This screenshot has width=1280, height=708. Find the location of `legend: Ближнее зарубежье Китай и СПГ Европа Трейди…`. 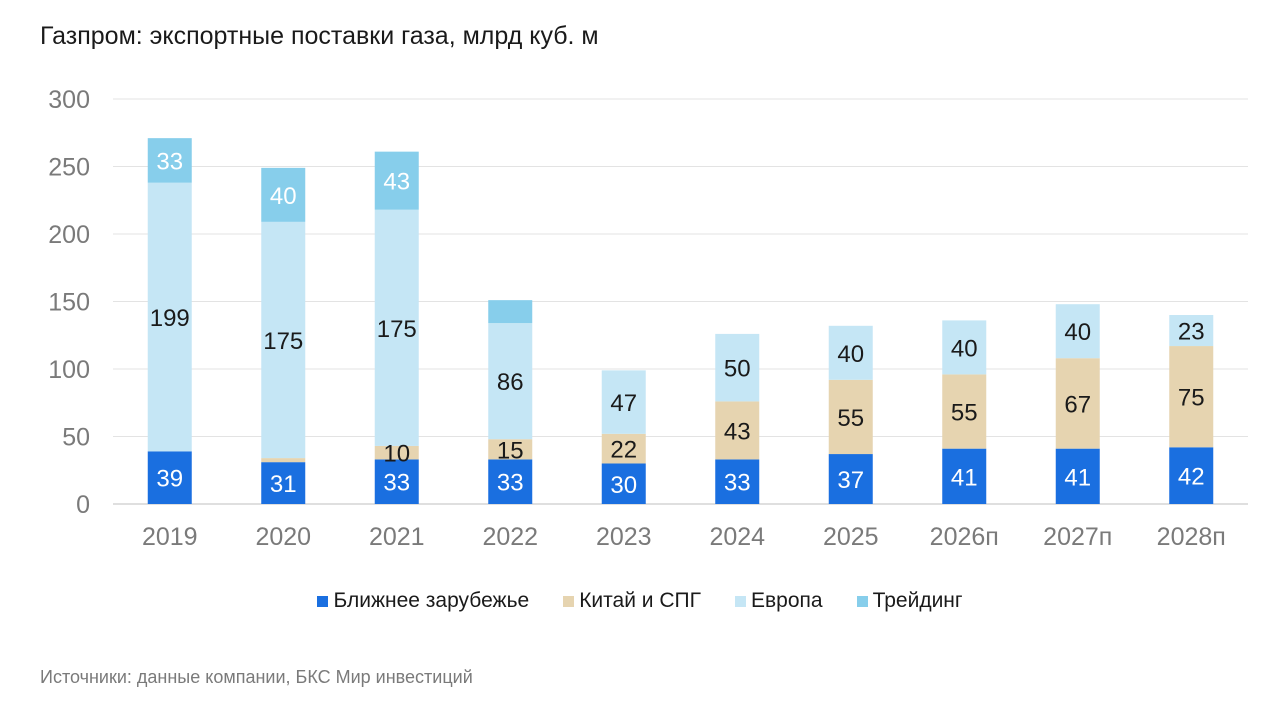

legend: Ближнее зарубежье Китай и СПГ Европа Трейди… is located at coordinates (640, 601).